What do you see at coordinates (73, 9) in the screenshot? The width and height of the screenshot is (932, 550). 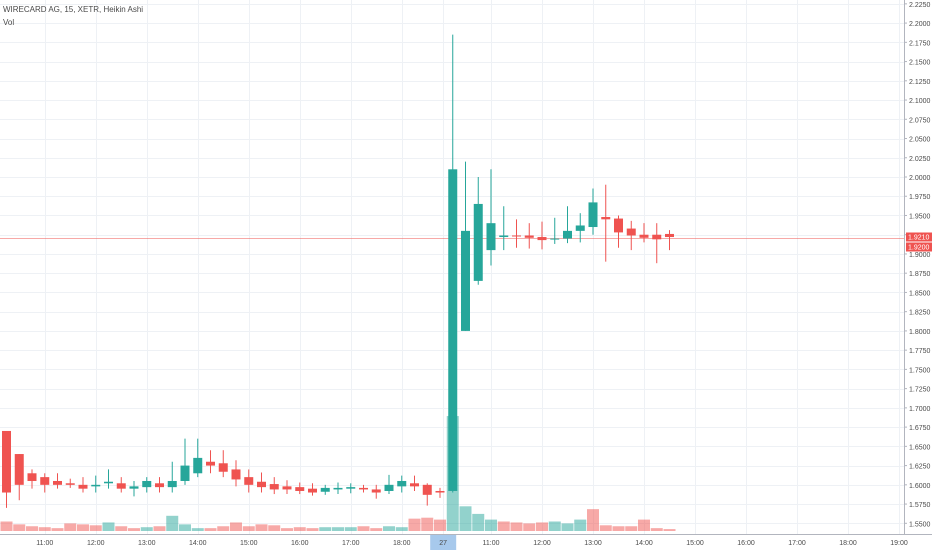 I see `symbol-info: WIRECARD AG, 15, XETR, Heikin Ashi` at bounding box center [73, 9].